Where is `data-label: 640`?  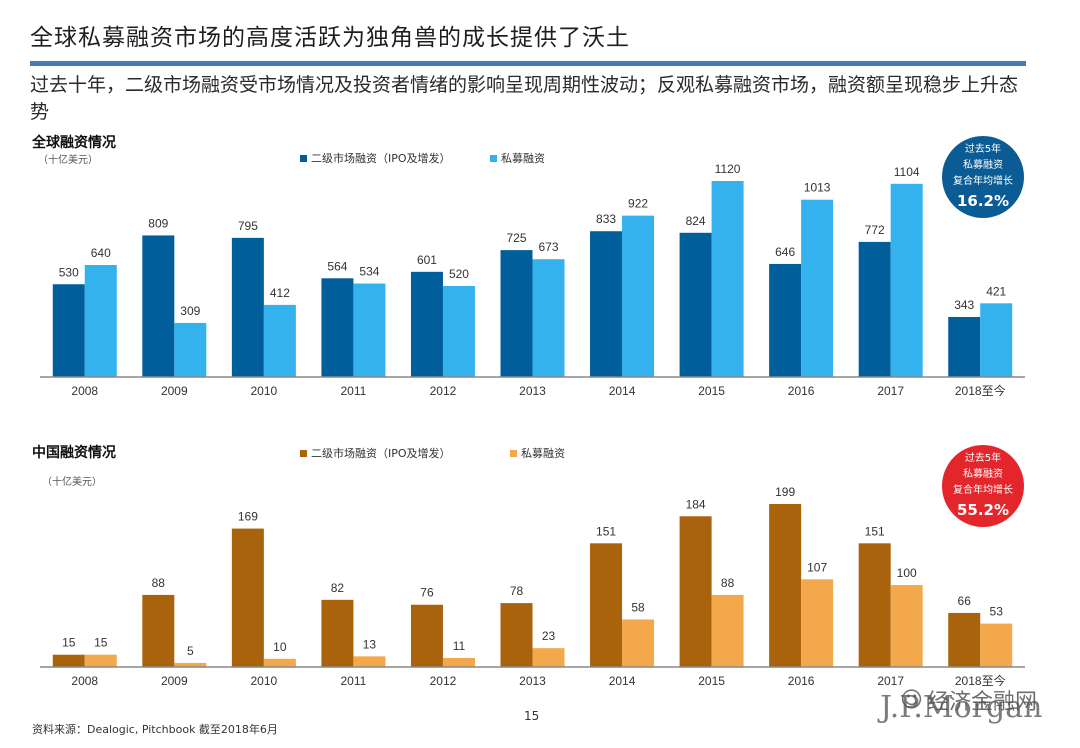
data-label: 640 is located at coordinates (101, 253).